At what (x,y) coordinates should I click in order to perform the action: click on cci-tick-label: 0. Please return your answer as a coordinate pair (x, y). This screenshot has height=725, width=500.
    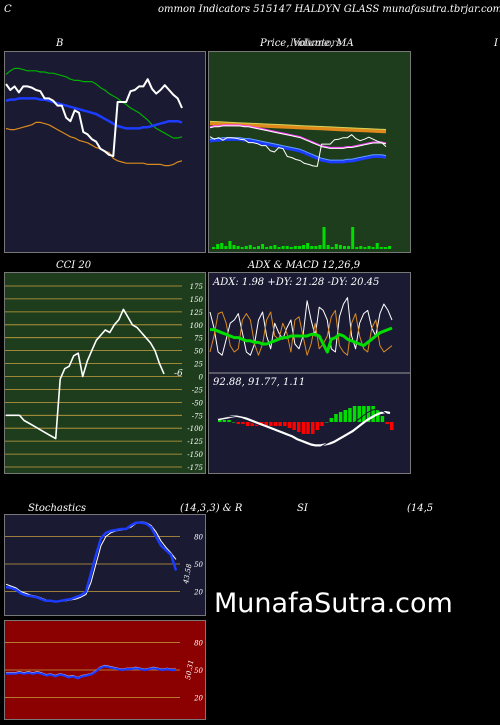
    Looking at the image, I should click on (201, 378).